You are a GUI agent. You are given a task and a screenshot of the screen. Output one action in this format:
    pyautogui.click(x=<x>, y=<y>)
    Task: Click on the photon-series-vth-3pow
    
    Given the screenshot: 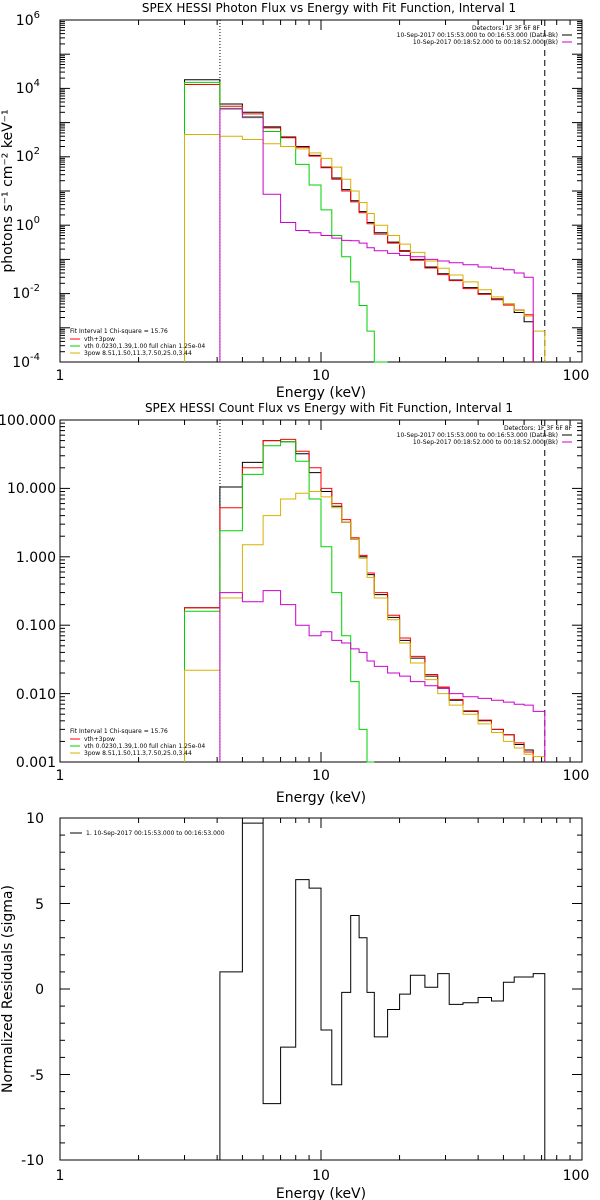 What is the action you would take?
    pyautogui.click(x=359, y=223)
    